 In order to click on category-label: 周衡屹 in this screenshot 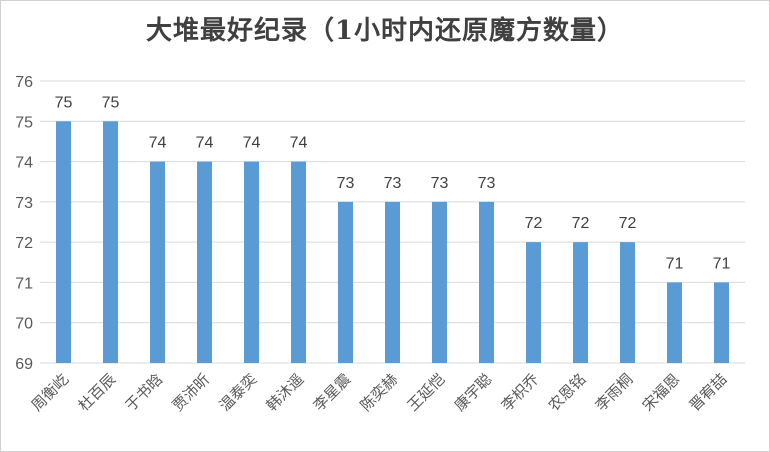, I will do `click(50, 392)`.